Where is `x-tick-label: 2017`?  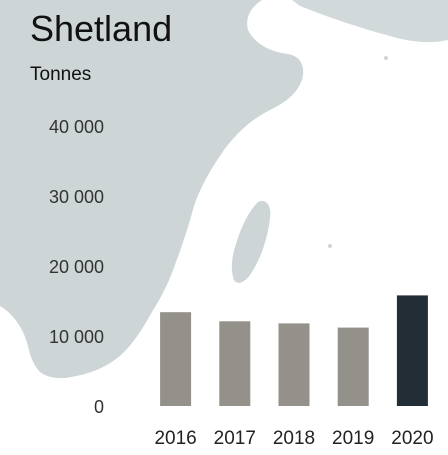 x-tick-label: 2017 is located at coordinates (235, 438).